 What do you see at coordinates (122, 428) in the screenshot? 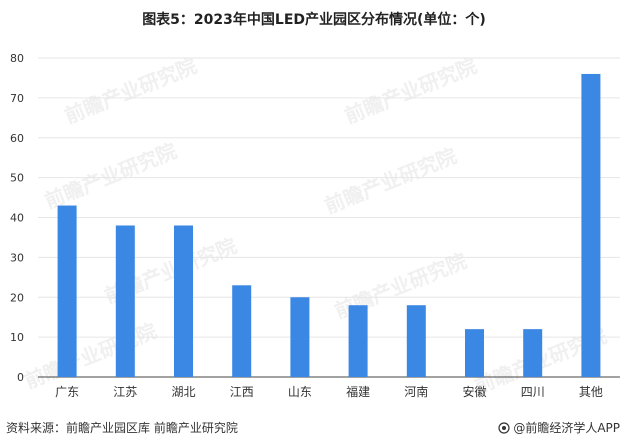
I see `source-note: 资料来源：前瞻产业园区库 前瞻产业研究院` at bounding box center [122, 428].